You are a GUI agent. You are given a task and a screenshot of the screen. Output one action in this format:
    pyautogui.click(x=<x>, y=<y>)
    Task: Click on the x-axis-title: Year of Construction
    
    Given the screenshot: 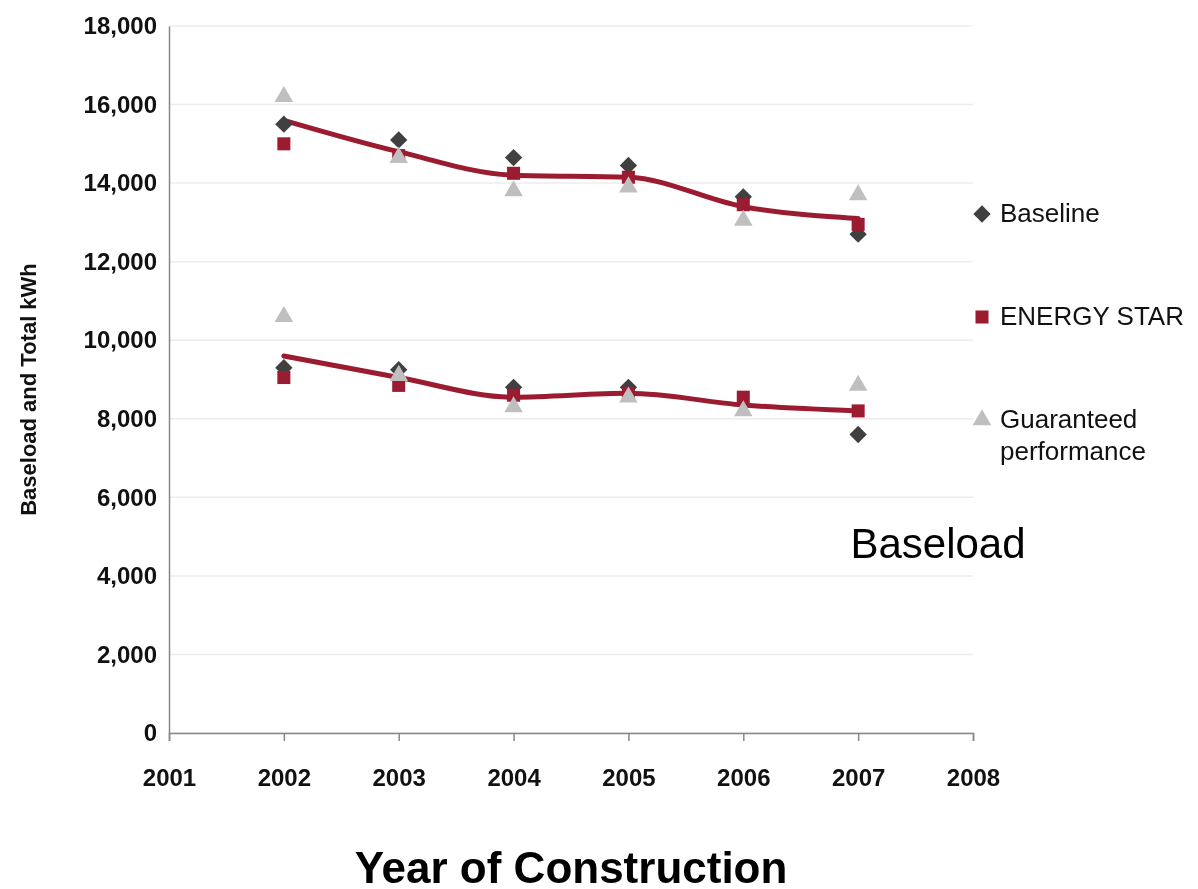 What is the action you would take?
    pyautogui.click(x=571, y=866)
    